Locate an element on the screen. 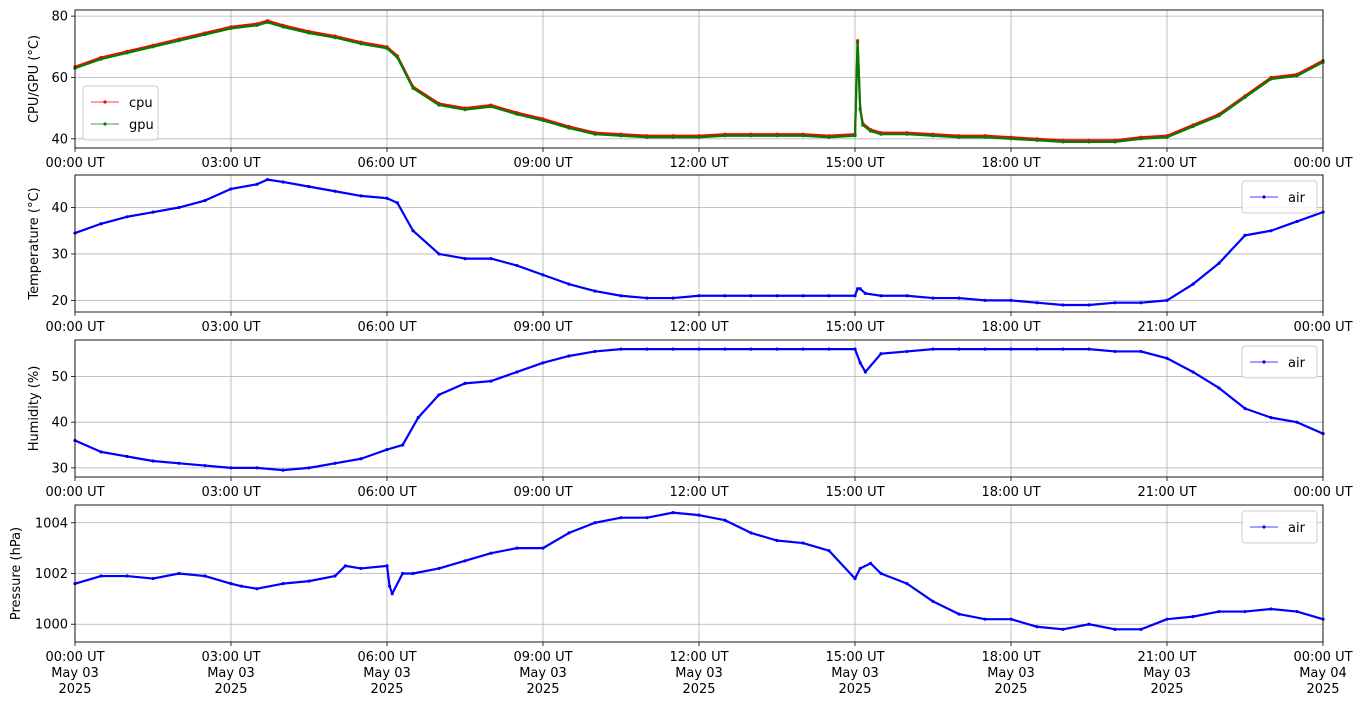  y-tick-label: 20 is located at coordinates (59, 301).